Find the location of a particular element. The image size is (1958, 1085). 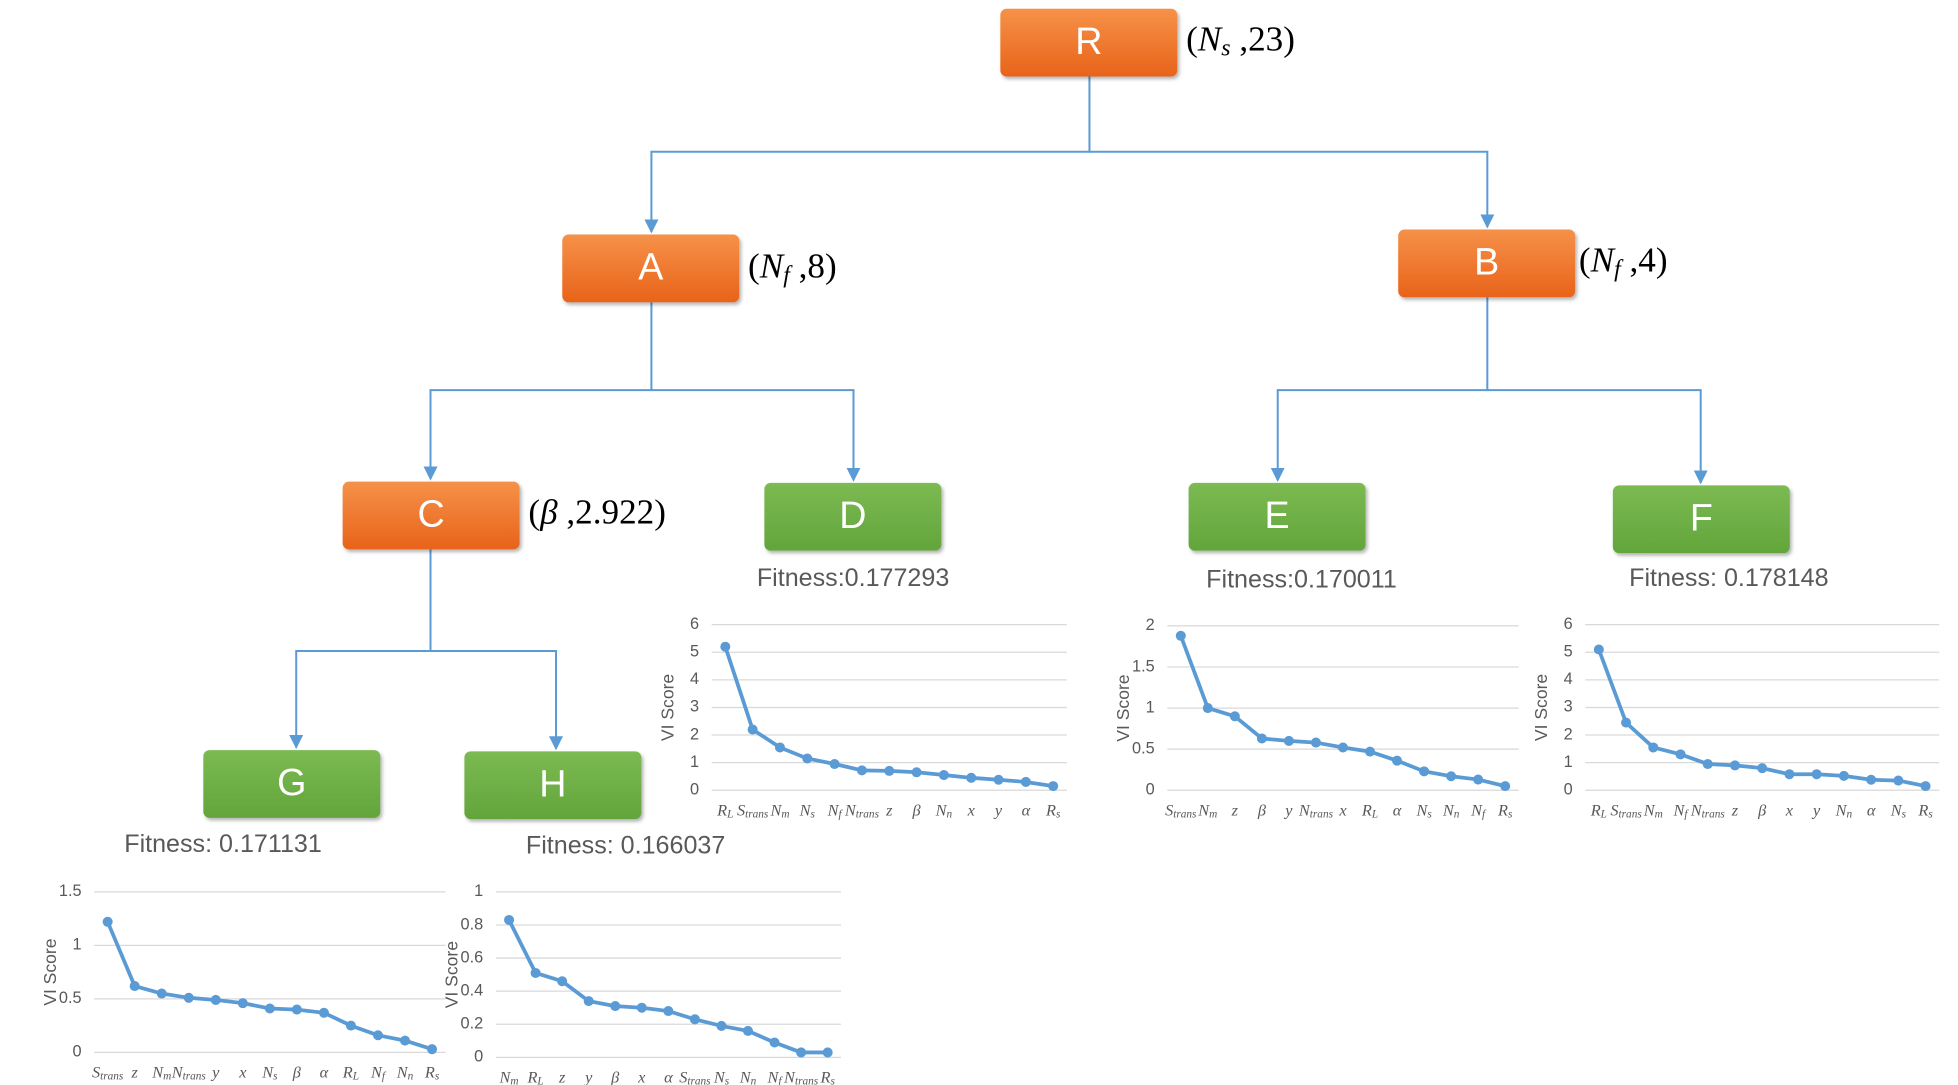

y-tick-label: 1 is located at coordinates (1150, 707).